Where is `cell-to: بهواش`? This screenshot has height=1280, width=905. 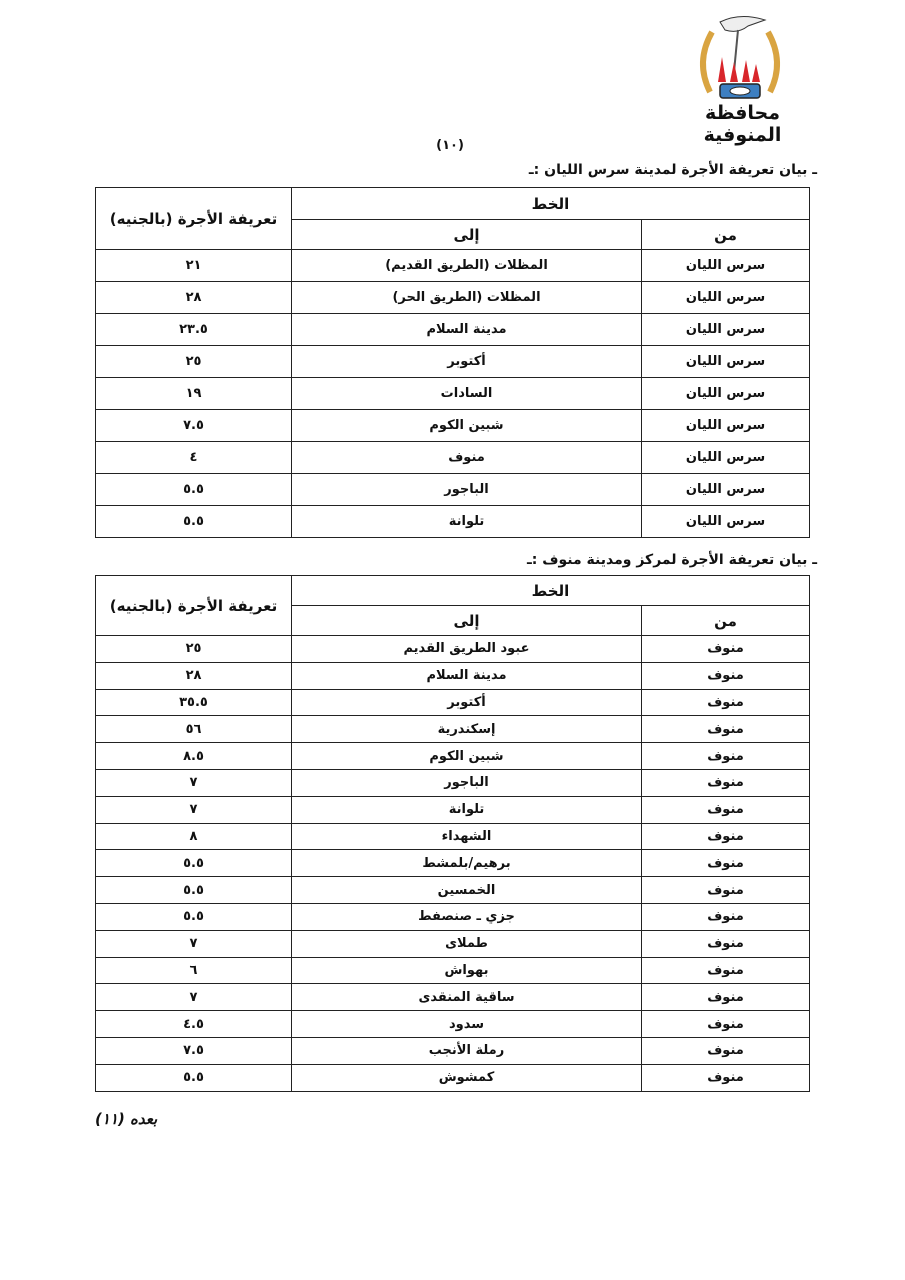 cell-to: بهواش is located at coordinates (466, 970).